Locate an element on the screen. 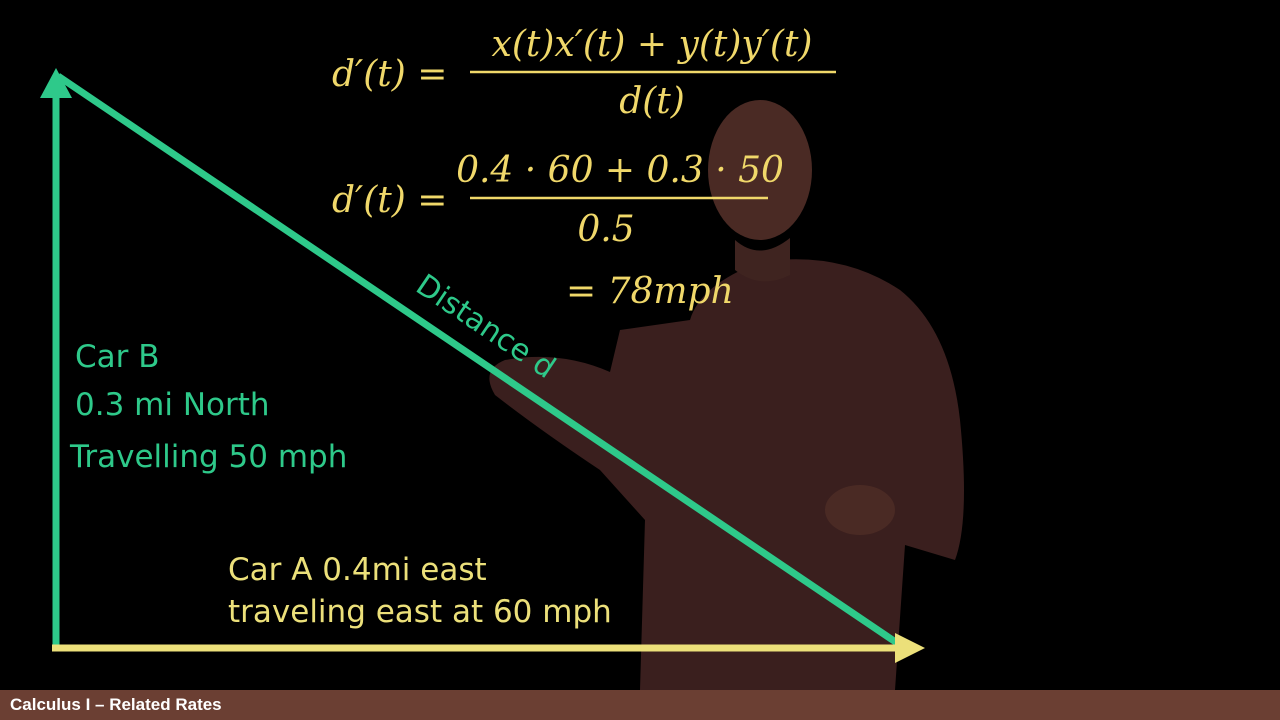  car-b-position: 0.3 mi North is located at coordinates (172, 405).